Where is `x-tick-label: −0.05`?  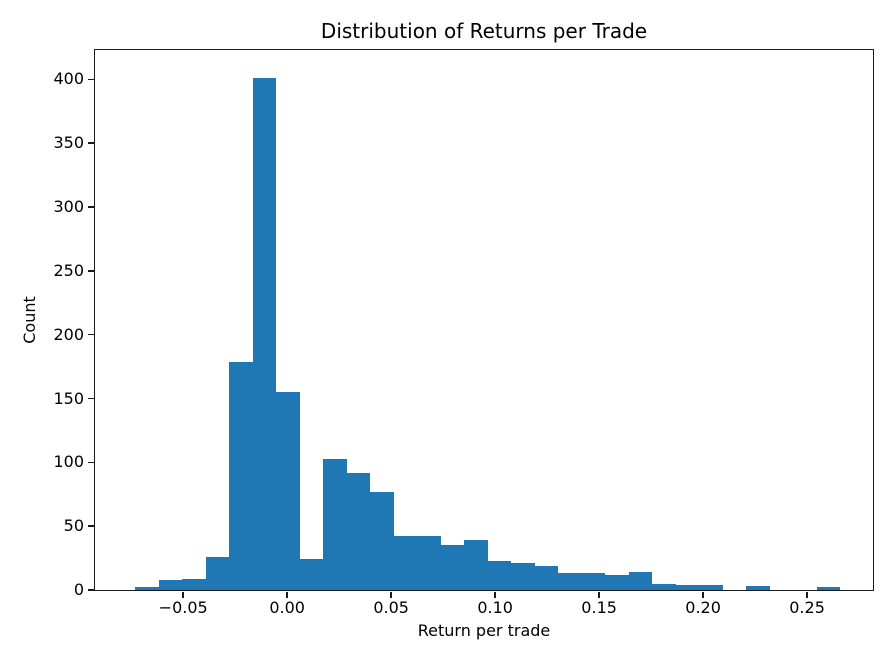 x-tick-label: −0.05 is located at coordinates (183, 607).